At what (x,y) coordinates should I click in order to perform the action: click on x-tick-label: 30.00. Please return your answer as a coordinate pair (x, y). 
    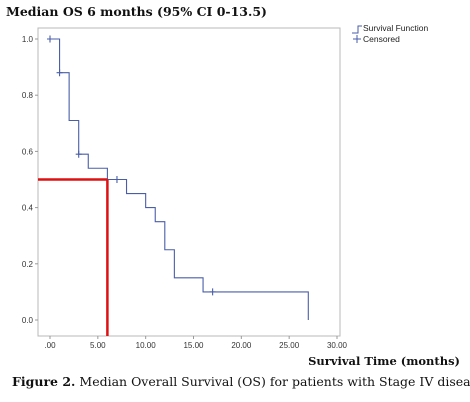
    Looking at the image, I should click on (337, 345).